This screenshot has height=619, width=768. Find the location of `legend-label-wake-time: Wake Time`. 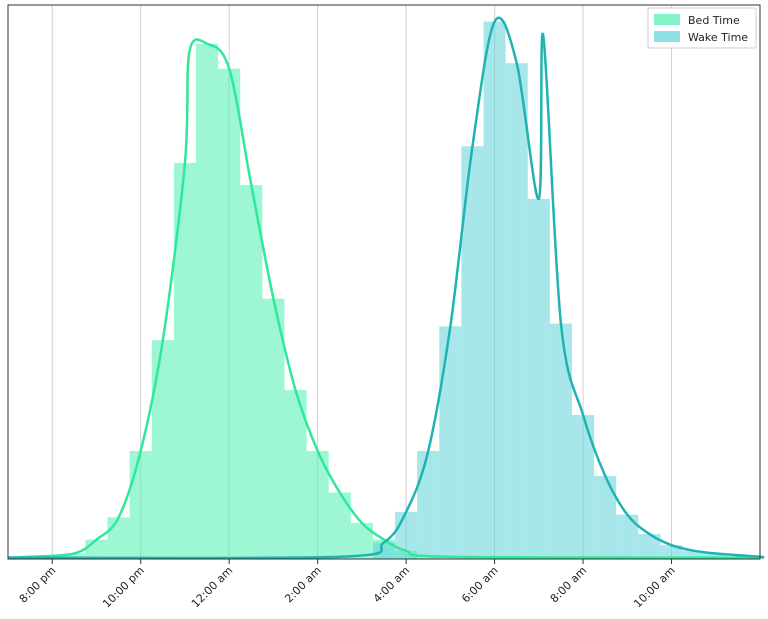

legend-label-wake-time: Wake Time is located at coordinates (718, 37).